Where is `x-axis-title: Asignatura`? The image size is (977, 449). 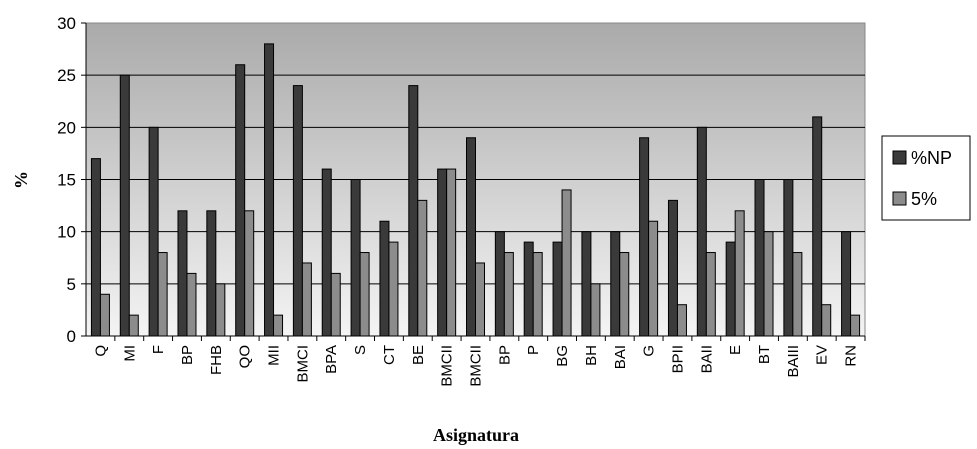
x-axis-title: Asignatura is located at coordinates (476, 435).